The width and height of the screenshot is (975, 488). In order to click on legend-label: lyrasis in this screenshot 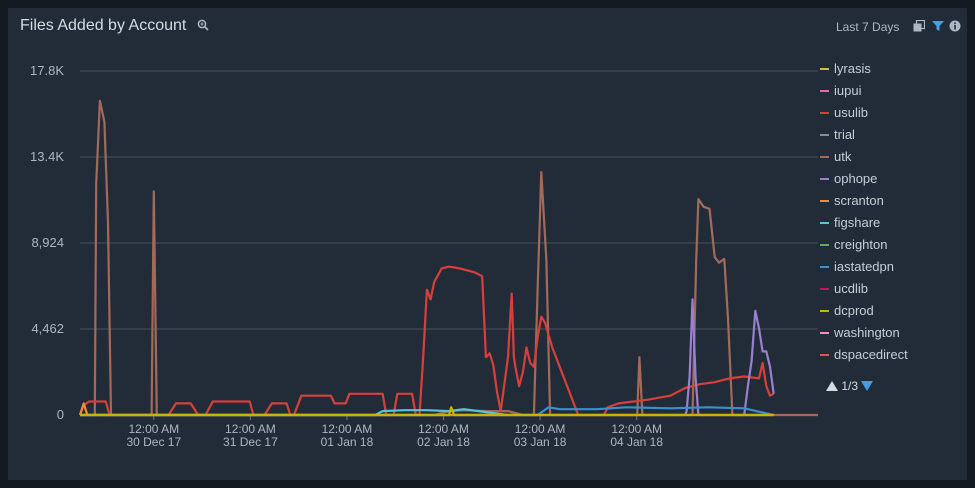, I will do `click(852, 68)`.